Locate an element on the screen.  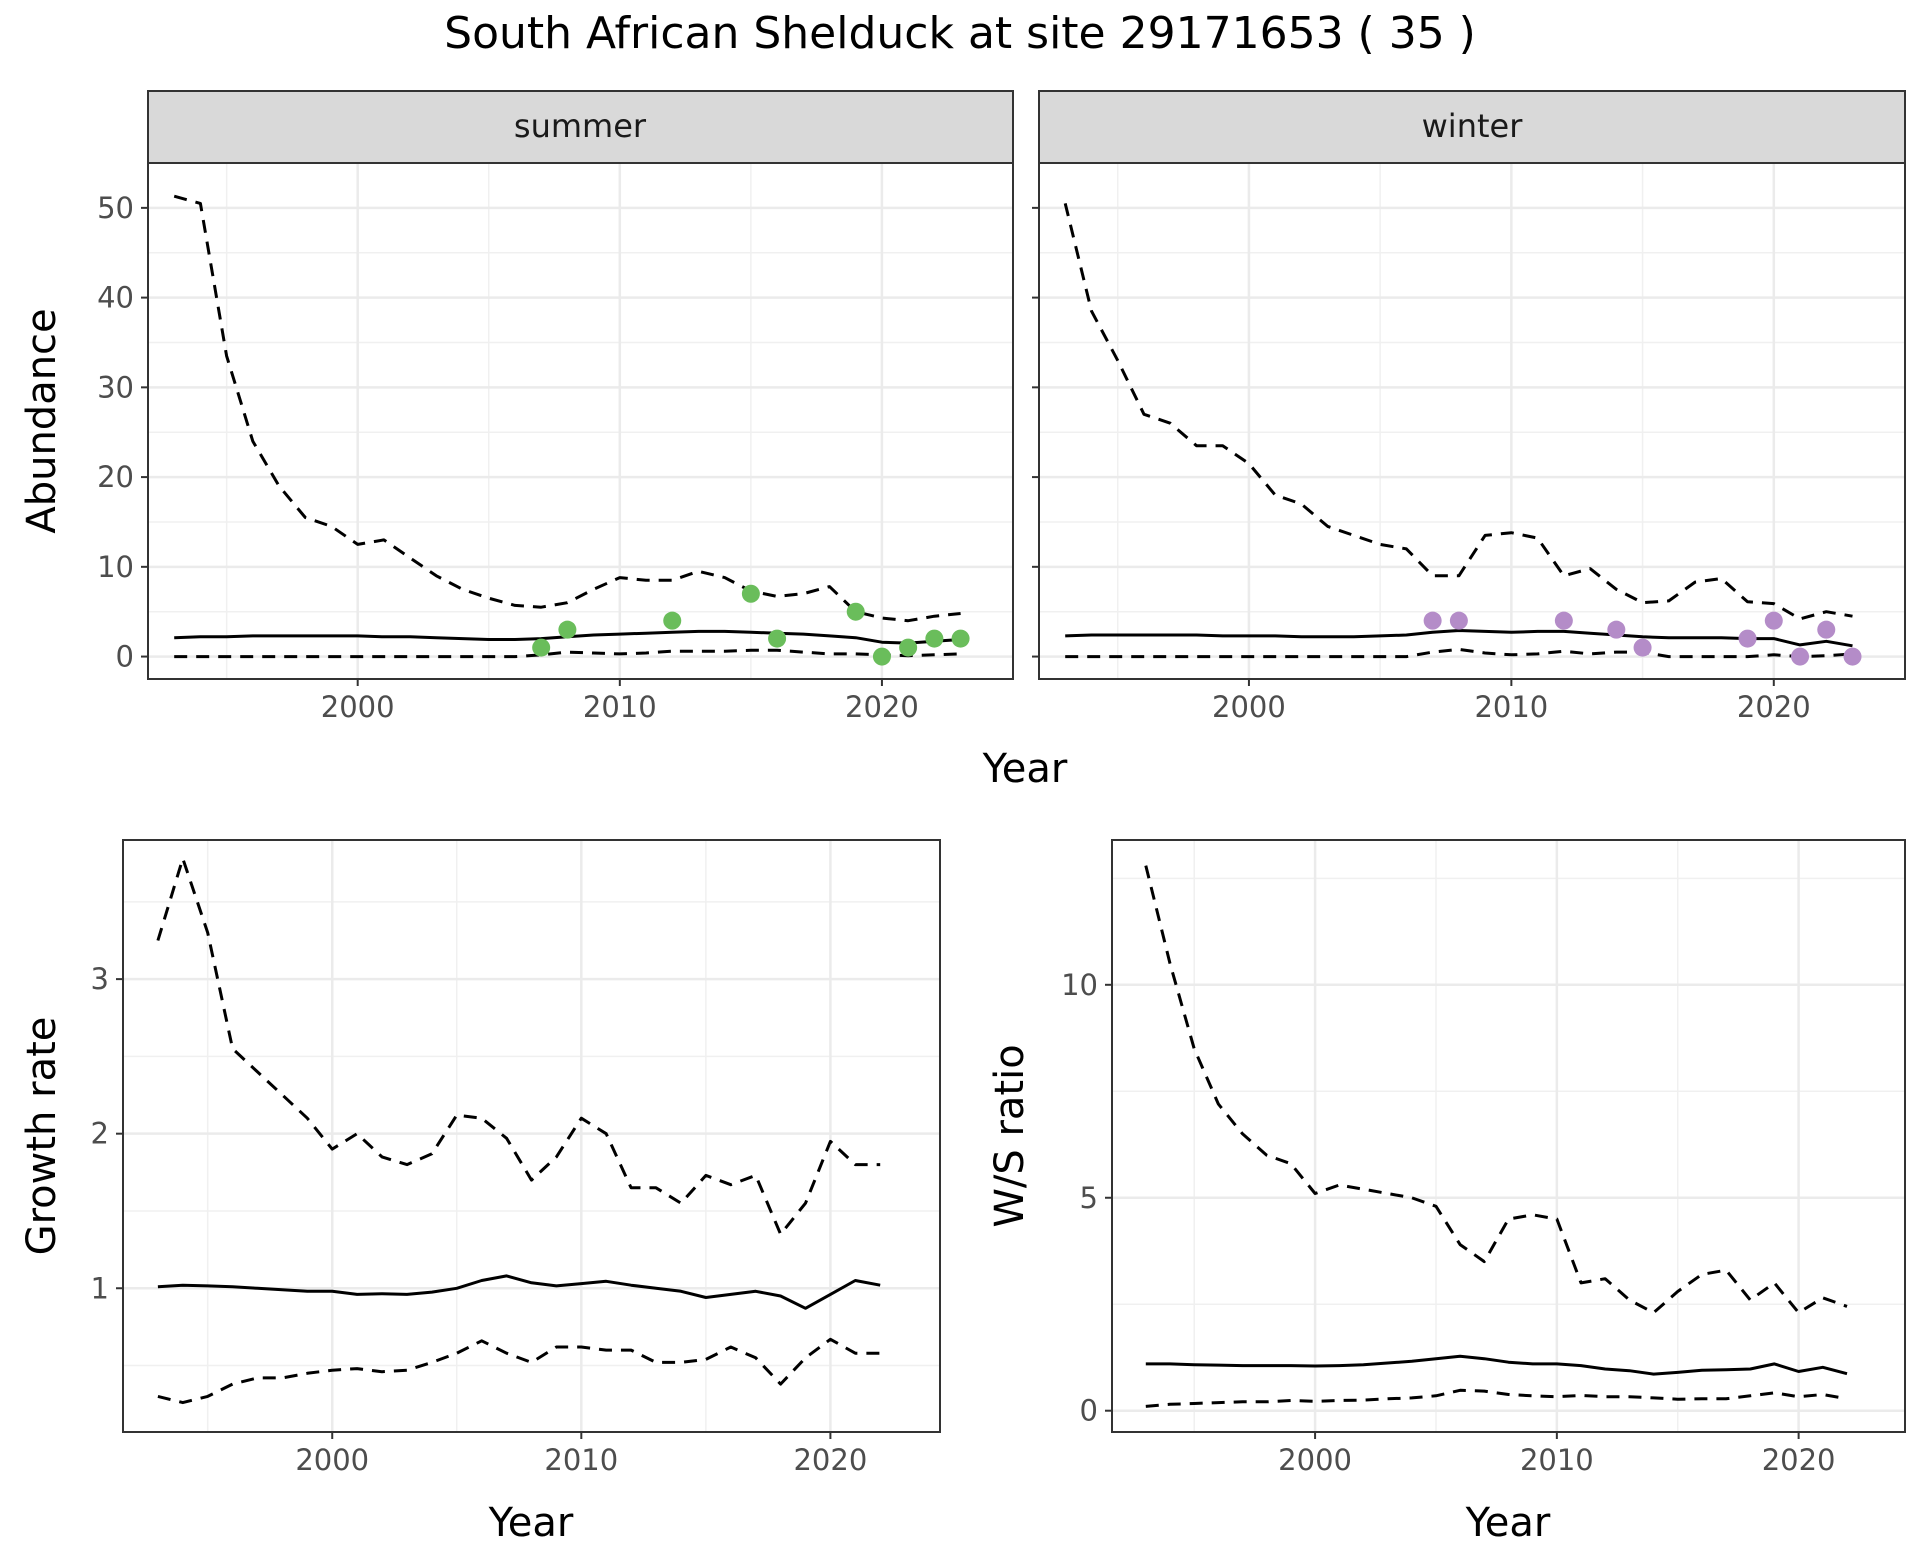
x-axis-title-top: Year is located at coordinates (1025, 769).